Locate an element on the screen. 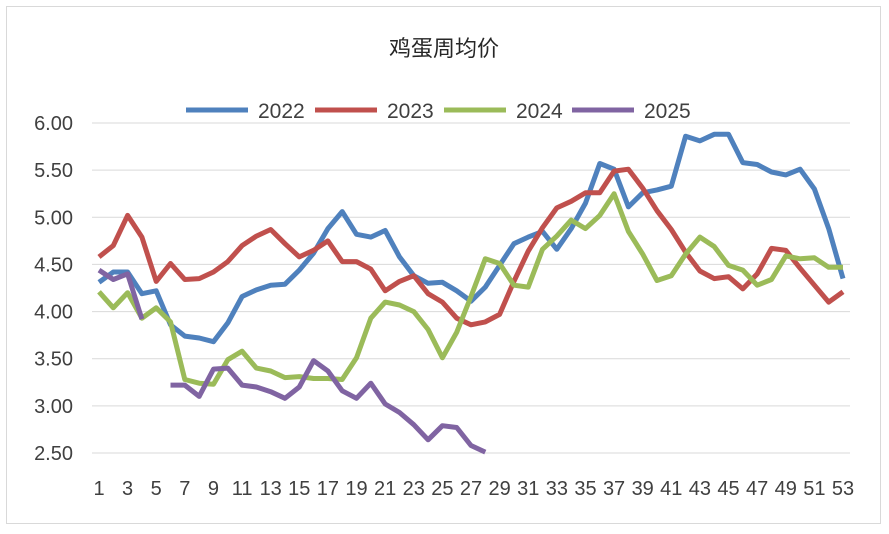  x-tick-label: 25 is located at coordinates (442, 489).